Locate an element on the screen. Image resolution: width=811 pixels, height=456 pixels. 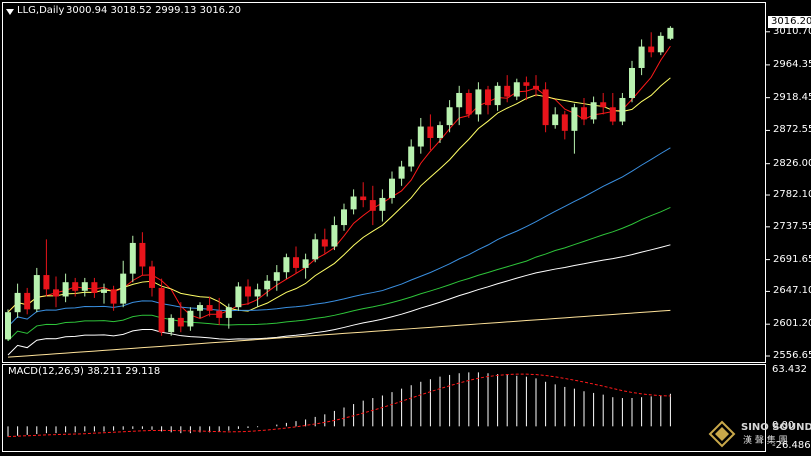
macd-axis-bottom: -26.486 is located at coordinates (791, 445).